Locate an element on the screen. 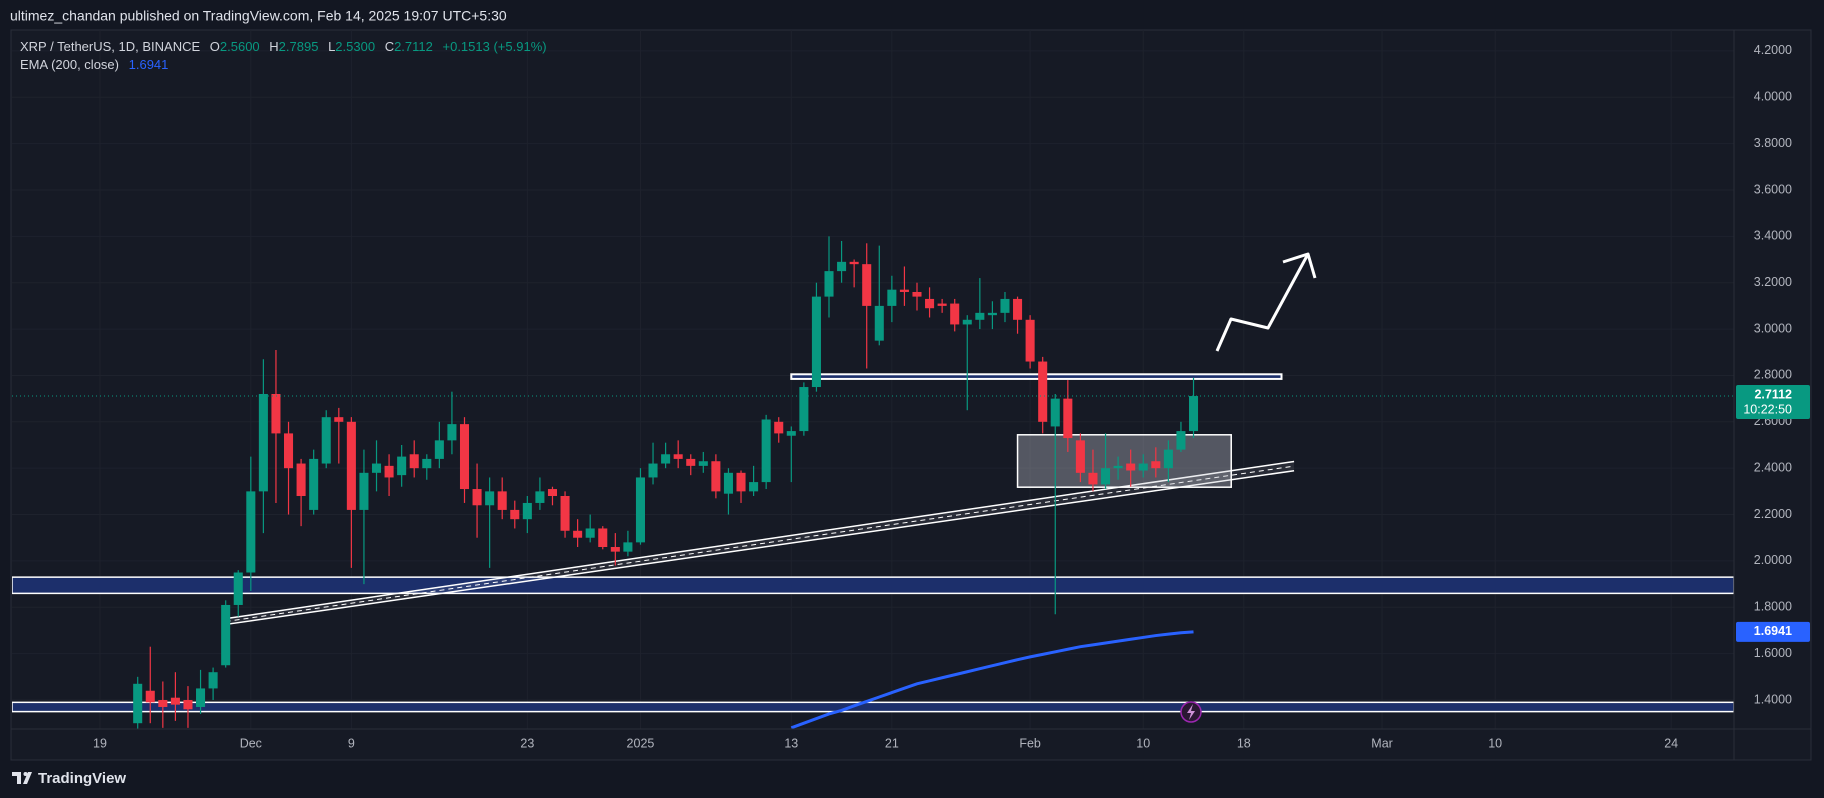  y-tick-label: 2.8000 is located at coordinates (1773, 375).